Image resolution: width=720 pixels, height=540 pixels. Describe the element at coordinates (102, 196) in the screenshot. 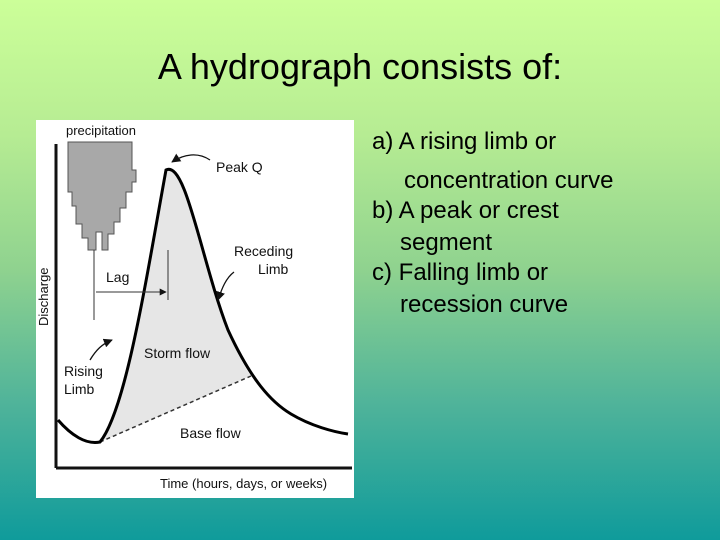

I see `precipitation-bars` at that location.